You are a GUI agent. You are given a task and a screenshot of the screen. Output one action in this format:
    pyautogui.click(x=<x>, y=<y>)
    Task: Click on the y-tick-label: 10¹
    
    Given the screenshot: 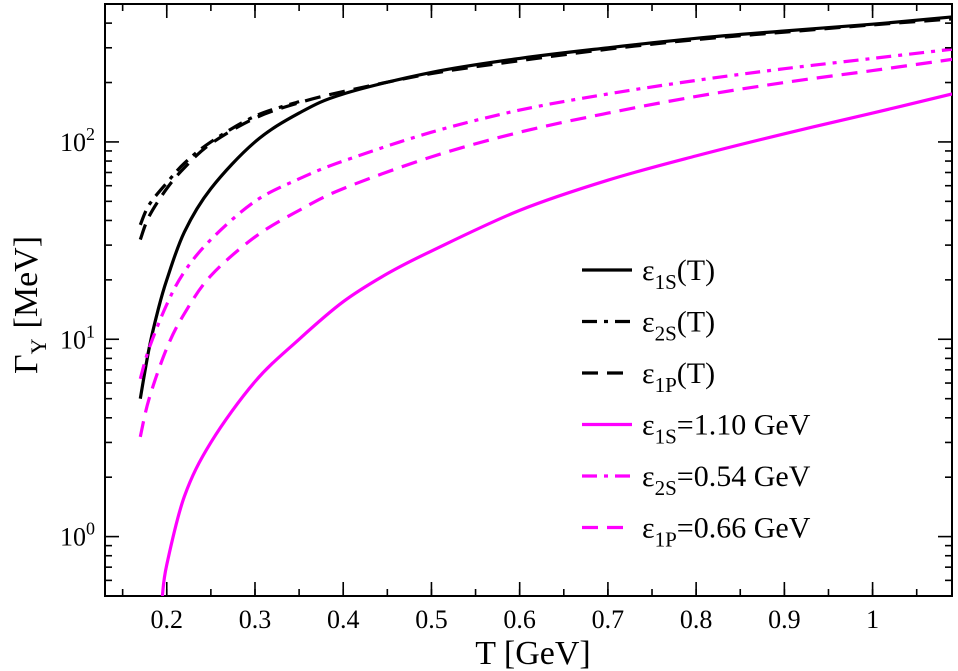 What is the action you would take?
    pyautogui.click(x=77, y=337)
    